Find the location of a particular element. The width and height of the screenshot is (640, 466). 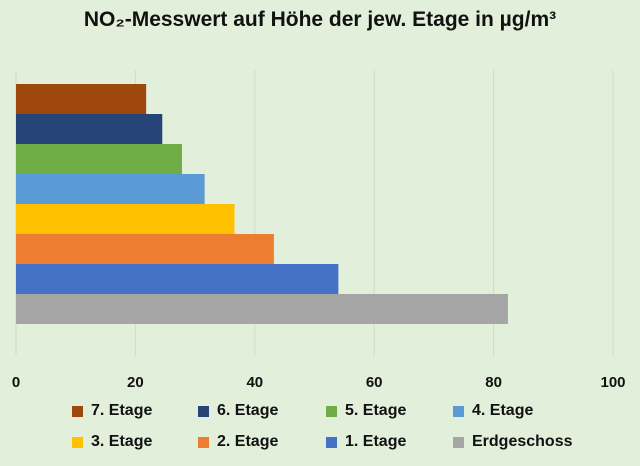

legend-label: 2. Etage is located at coordinates (248, 441).